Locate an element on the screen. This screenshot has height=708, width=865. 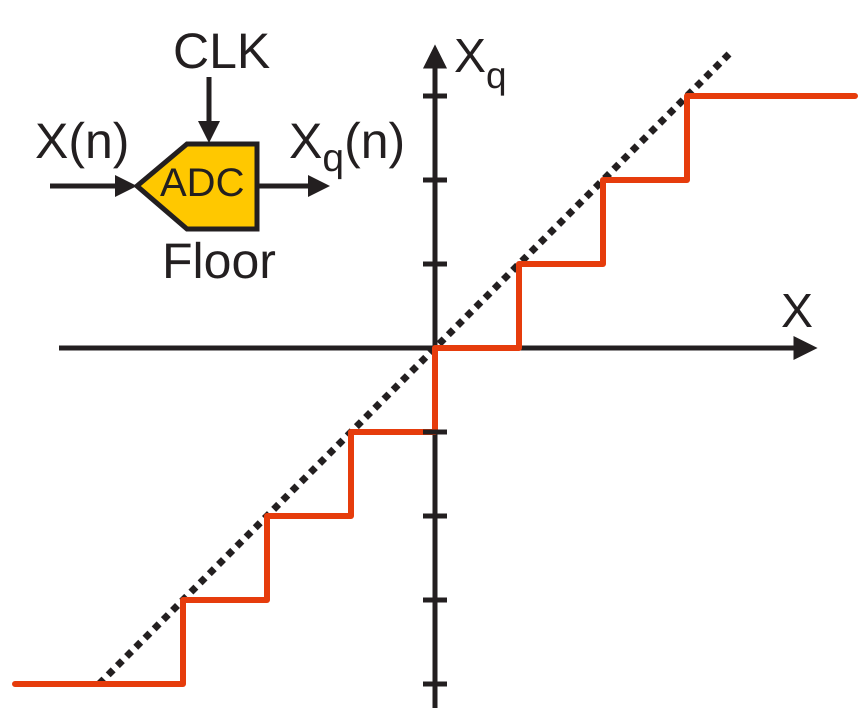
annotation: X$_{q}$(n) is located at coordinates (347, 146).